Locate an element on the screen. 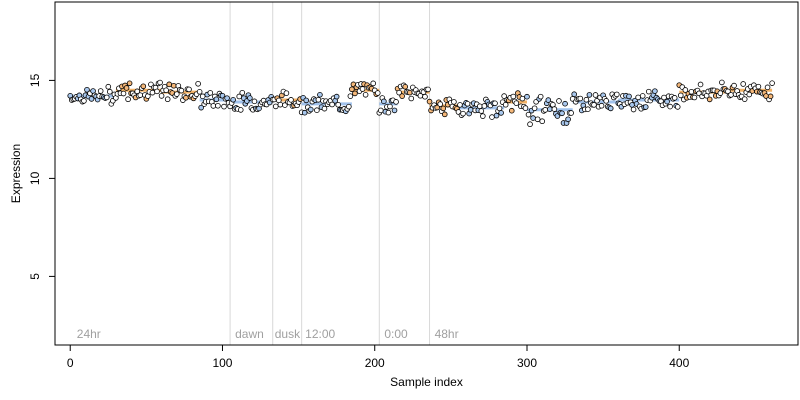  annotation-1: dawn is located at coordinates (249, 334).